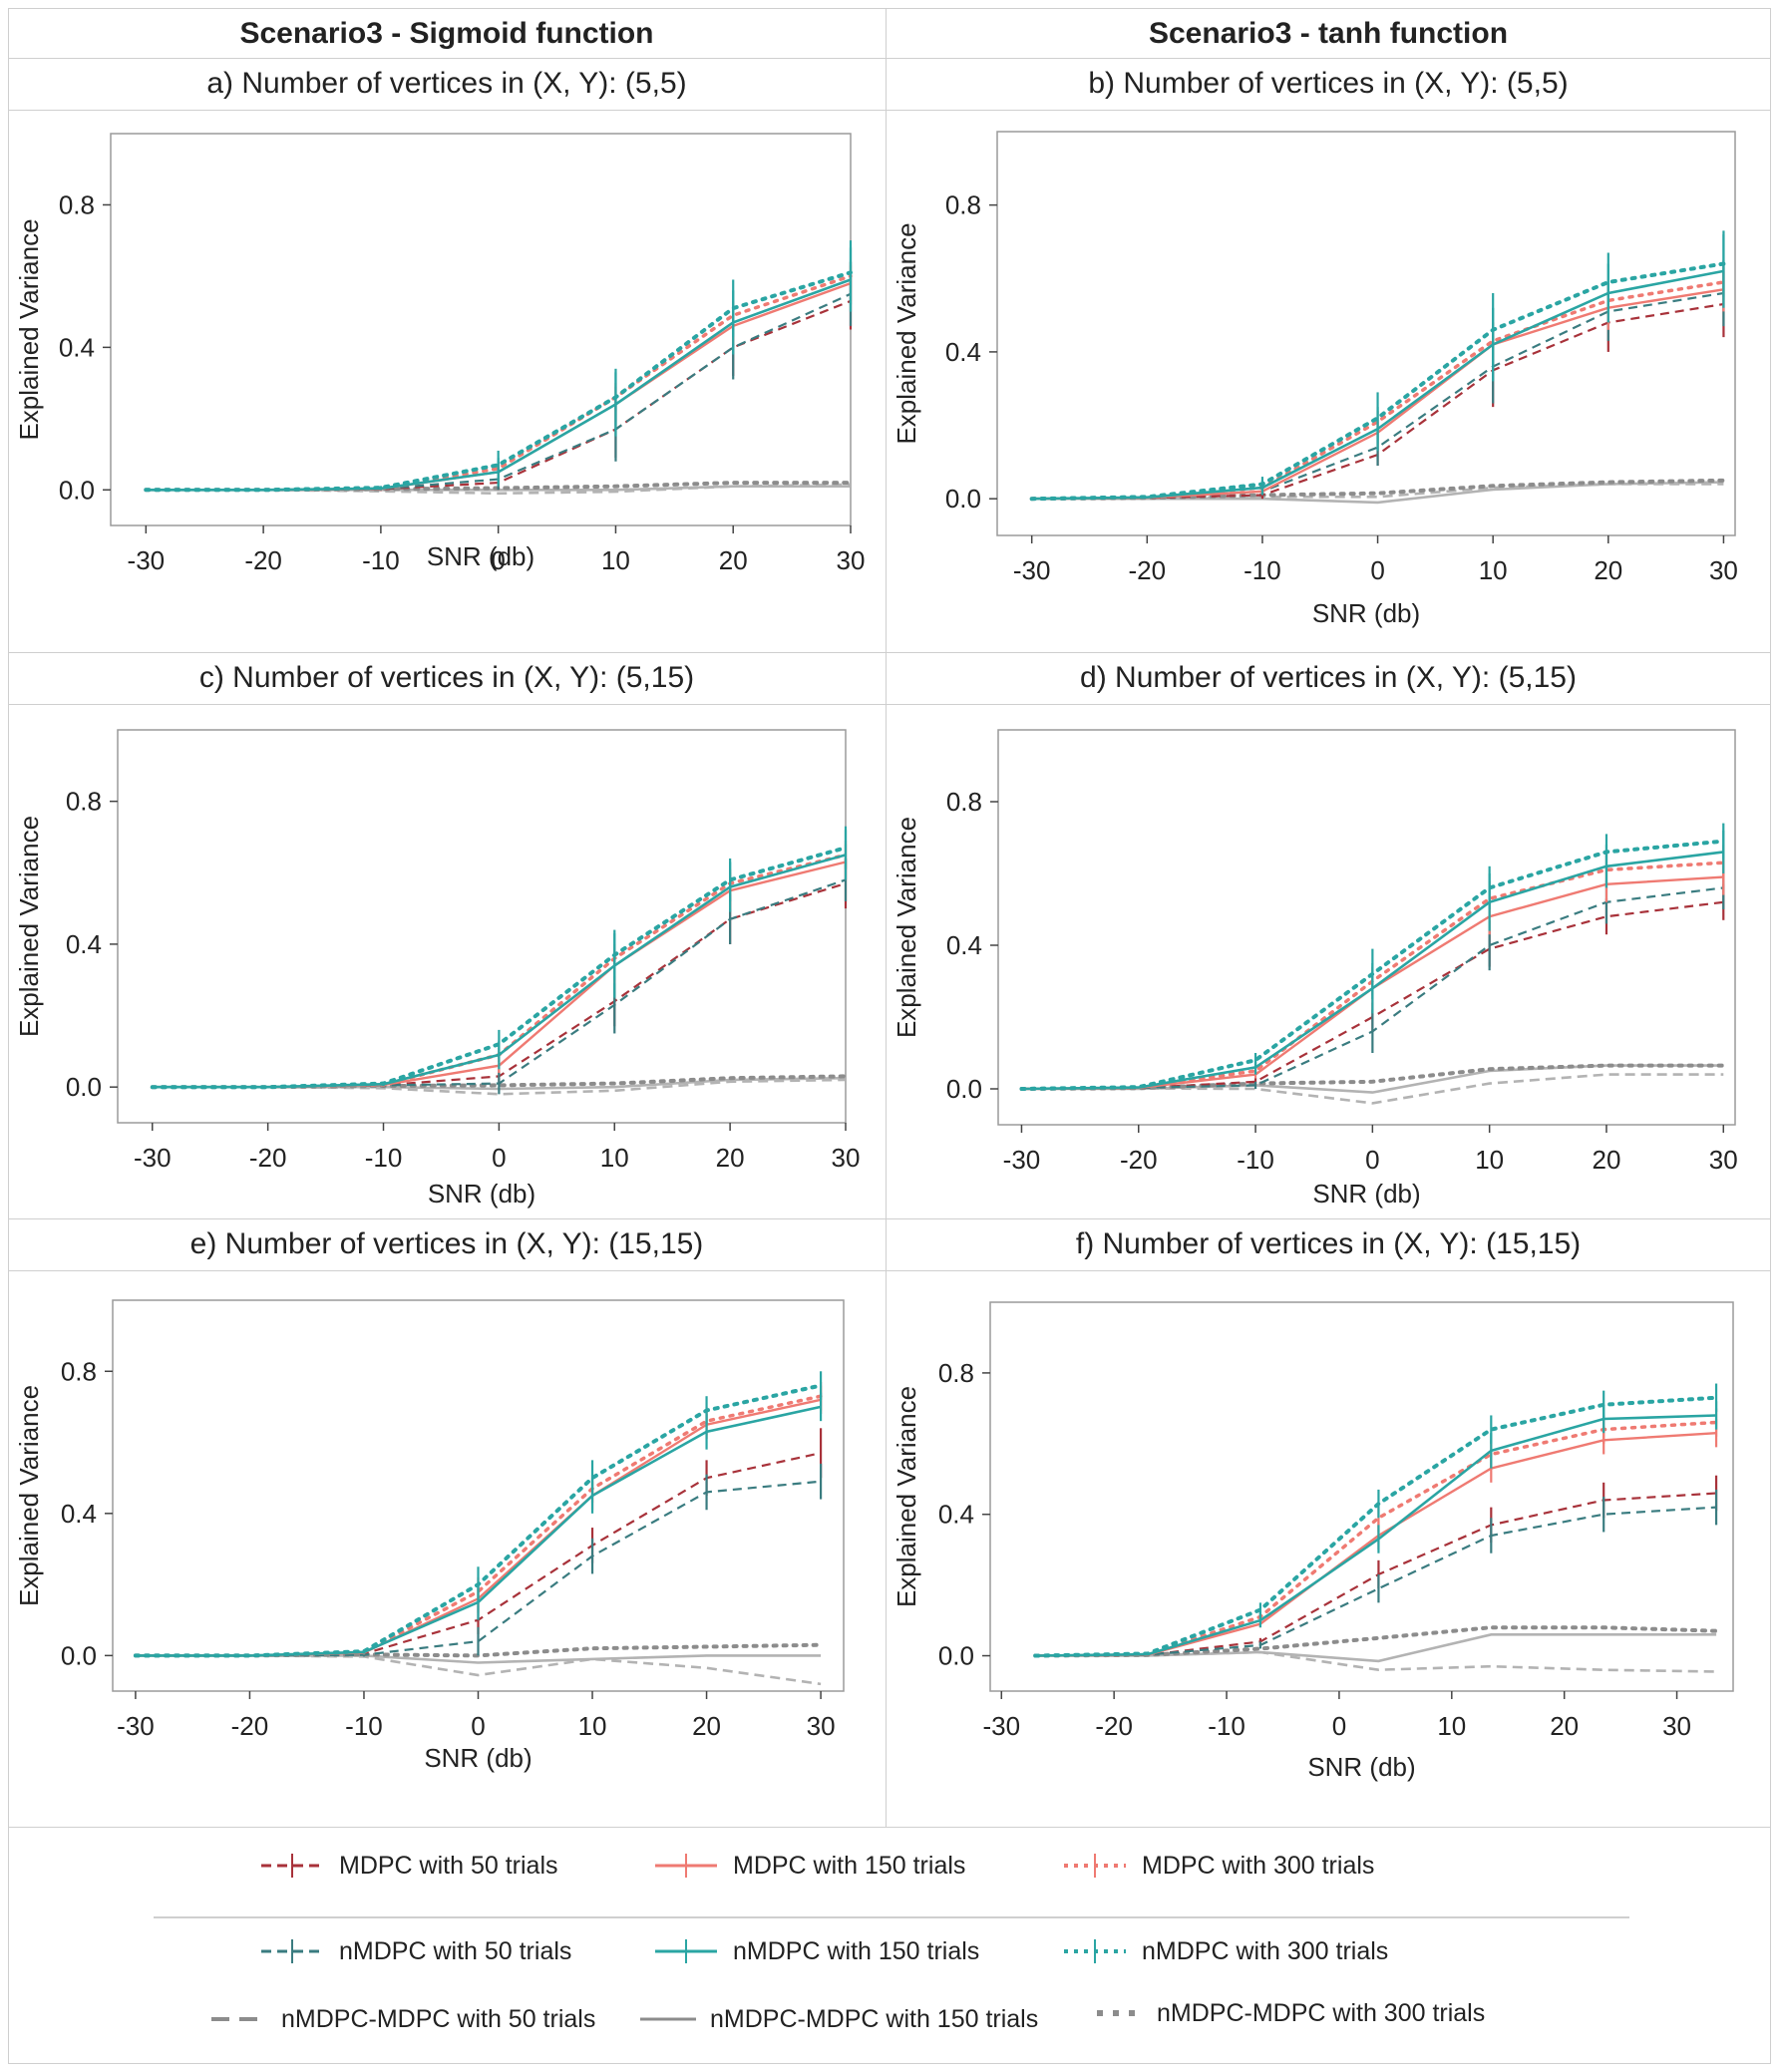 The image size is (1779, 2072). I want to click on legend-swatch-diff150, so click(668, 2019).